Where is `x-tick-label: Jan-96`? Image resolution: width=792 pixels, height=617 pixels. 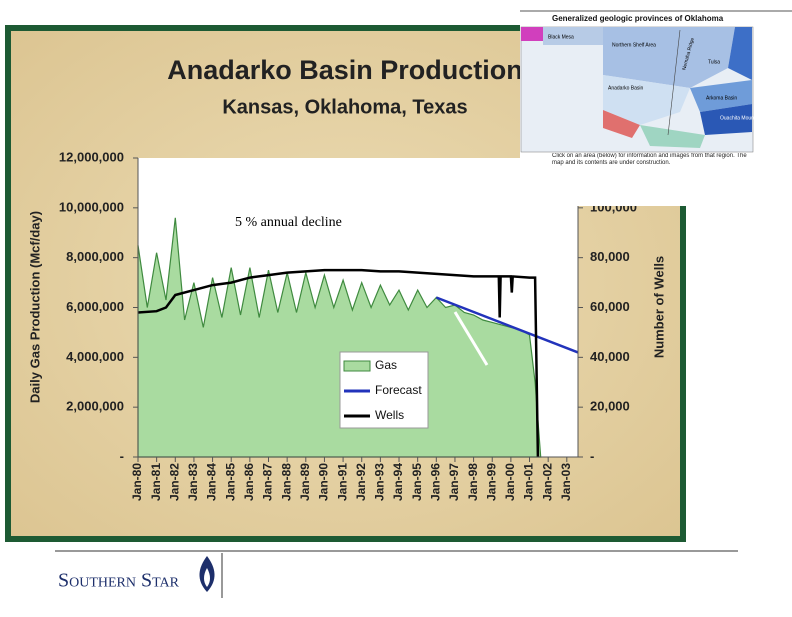 x-tick-label: Jan-96 is located at coordinates (435, 482).